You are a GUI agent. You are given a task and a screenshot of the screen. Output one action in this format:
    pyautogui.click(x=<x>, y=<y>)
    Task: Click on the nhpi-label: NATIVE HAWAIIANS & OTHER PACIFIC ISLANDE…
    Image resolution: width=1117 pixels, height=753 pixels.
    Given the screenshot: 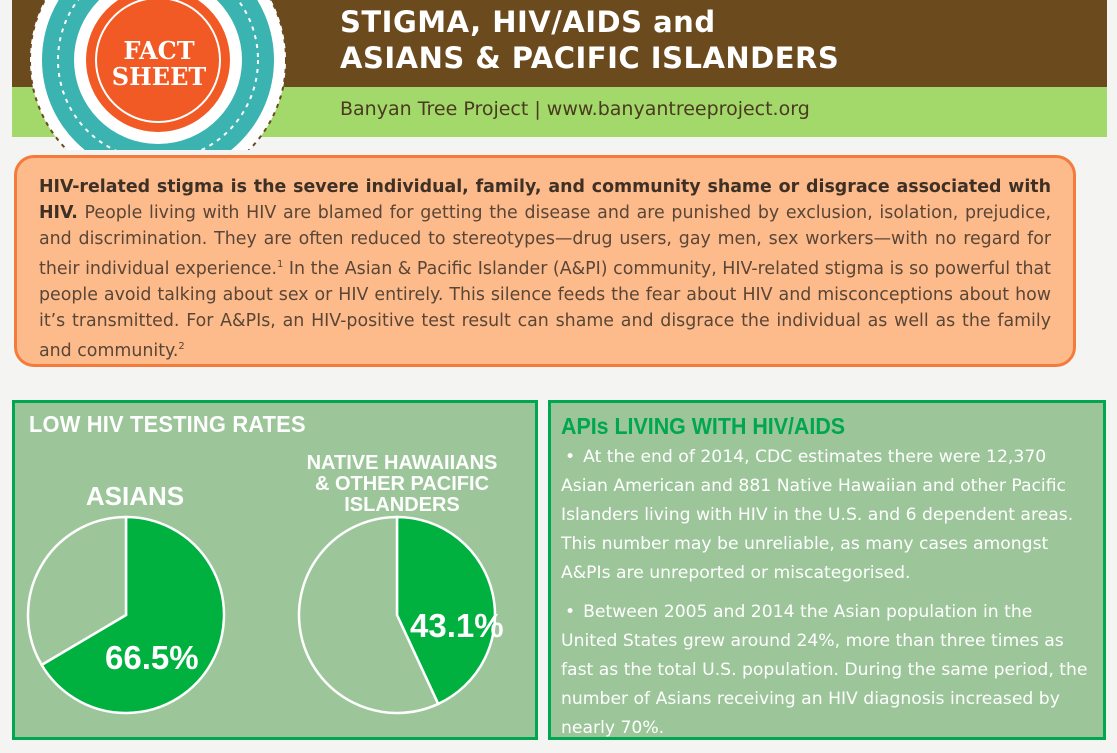 What is the action you would take?
    pyautogui.click(x=402, y=484)
    